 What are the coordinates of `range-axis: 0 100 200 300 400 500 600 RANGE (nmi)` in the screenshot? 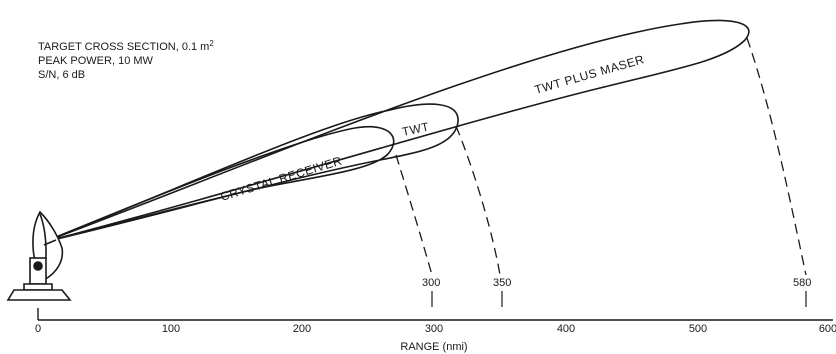 It's located at (435, 330).